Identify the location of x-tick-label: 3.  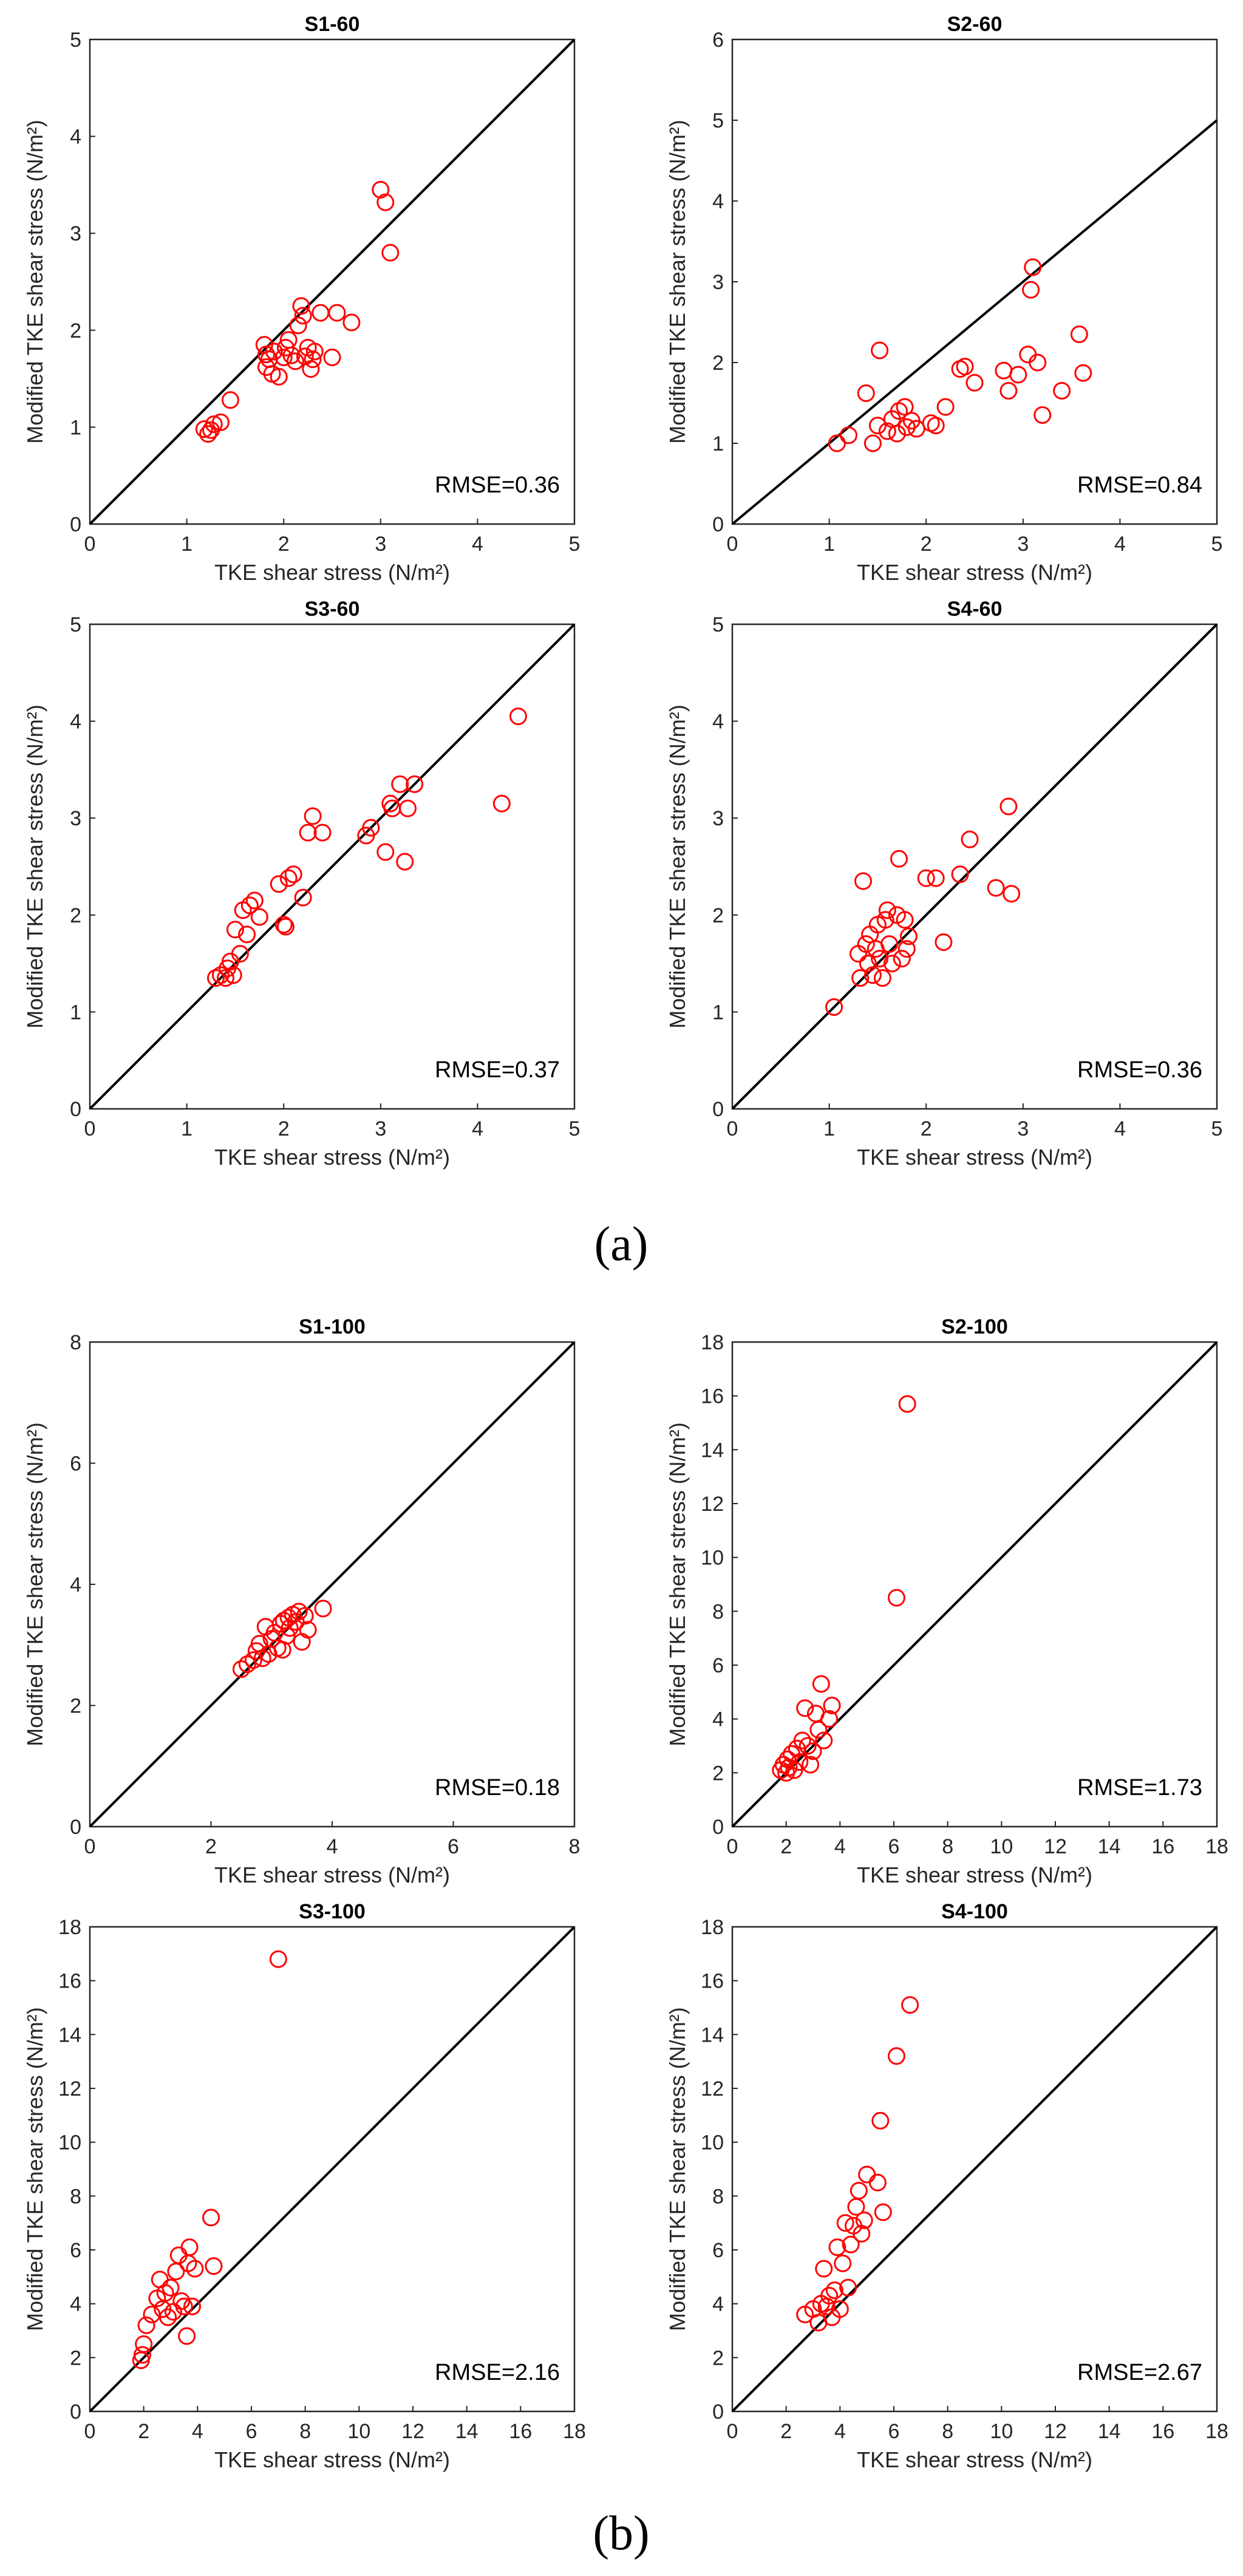
(1023, 1128).